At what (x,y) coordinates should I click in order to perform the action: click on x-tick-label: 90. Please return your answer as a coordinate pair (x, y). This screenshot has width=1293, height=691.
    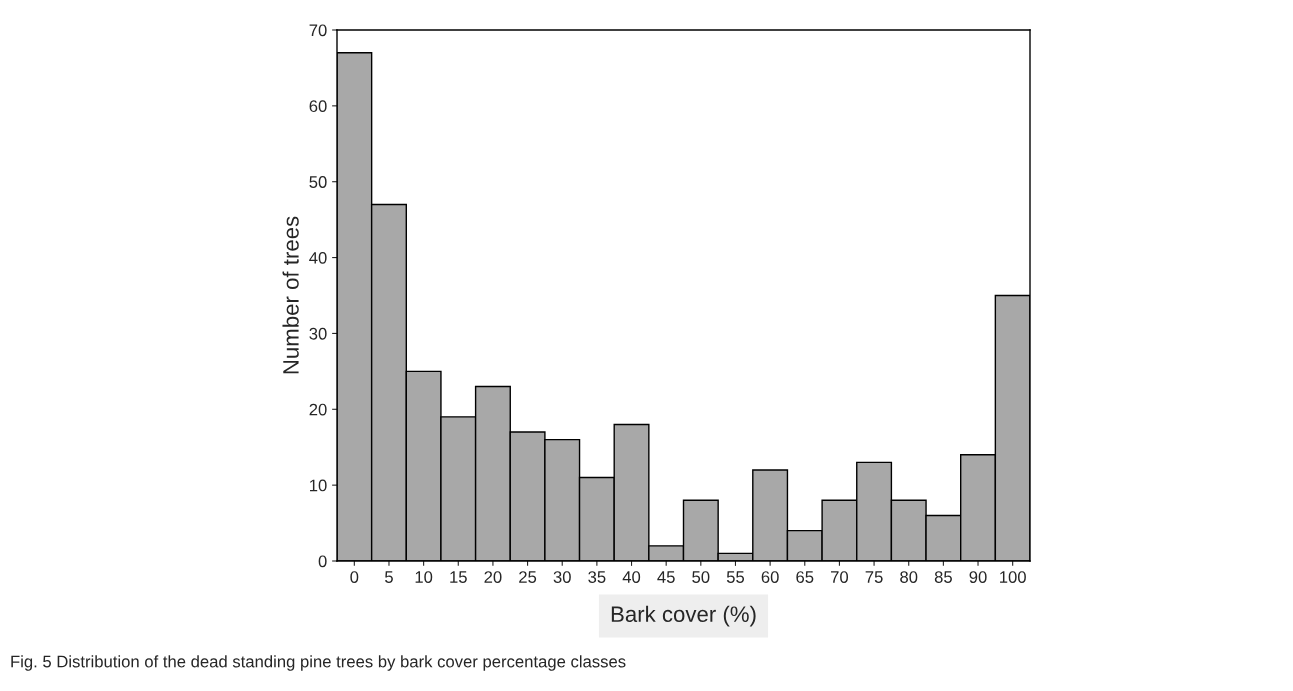
    Looking at the image, I should click on (978, 577).